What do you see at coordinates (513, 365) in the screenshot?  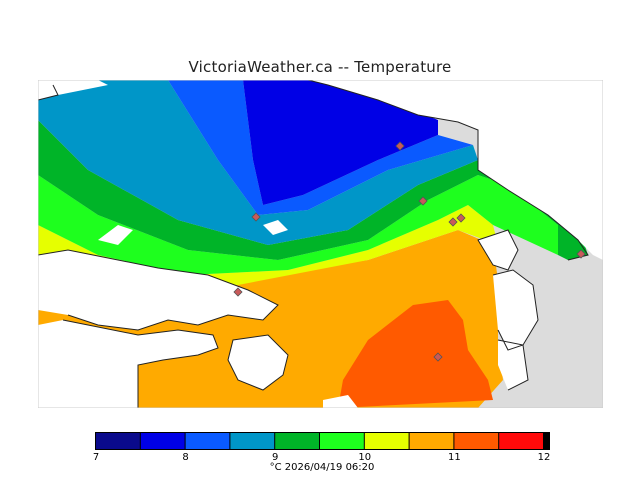 I see `water-southeast` at bounding box center [513, 365].